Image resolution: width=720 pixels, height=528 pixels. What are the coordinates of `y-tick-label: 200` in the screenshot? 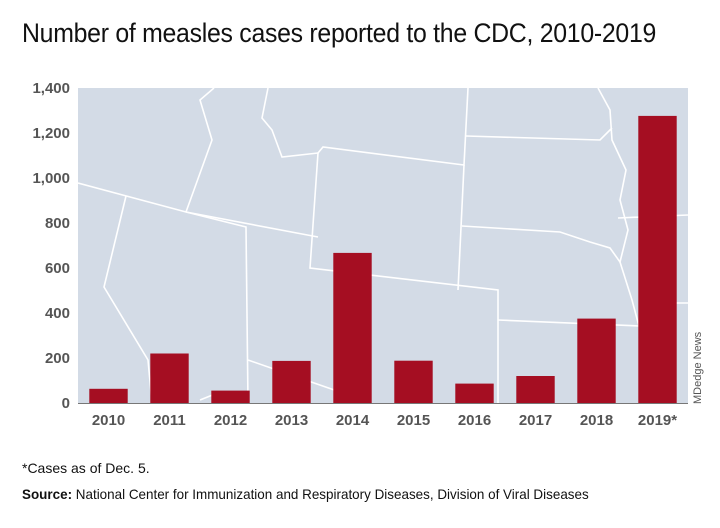 It's located at (57, 358).